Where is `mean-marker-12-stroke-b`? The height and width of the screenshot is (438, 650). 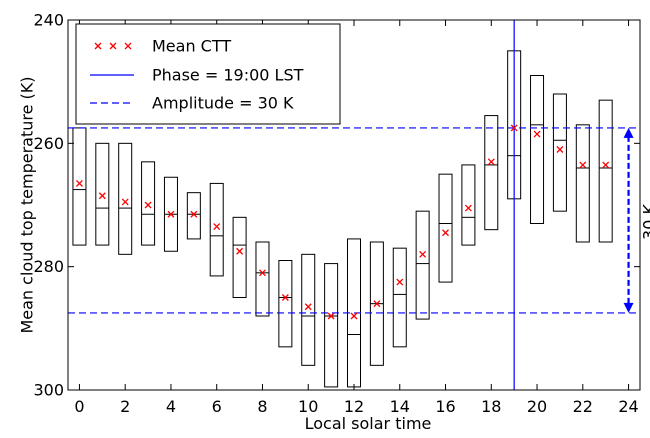
mean-marker-12-stroke-b is located at coordinates (354, 316).